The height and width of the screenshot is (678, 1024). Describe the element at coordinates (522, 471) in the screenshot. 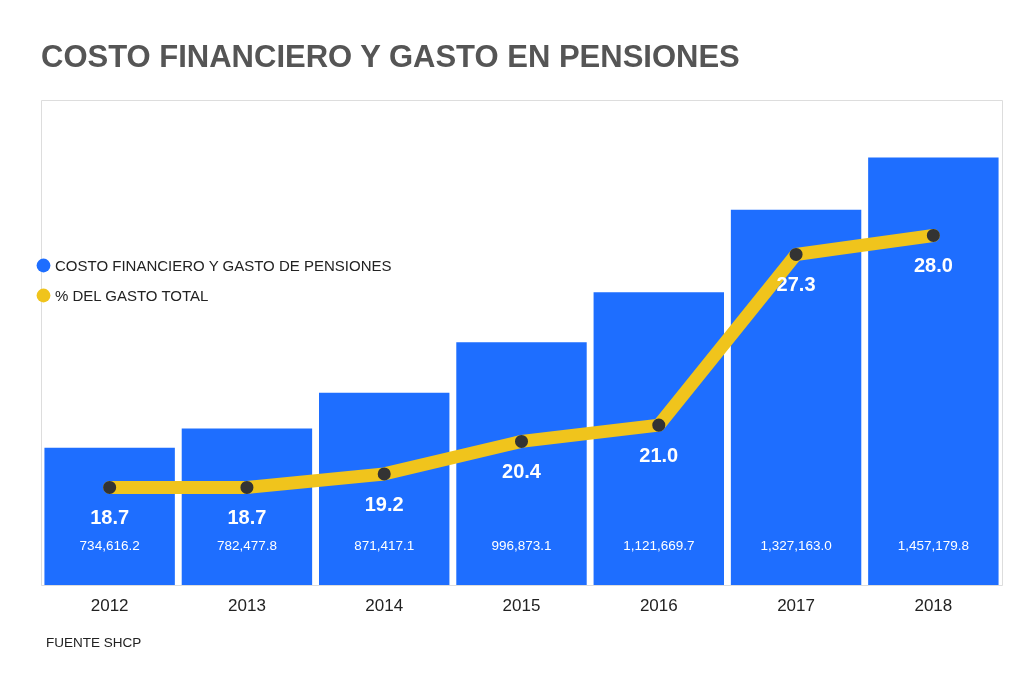

I see `data-label: 20.4` at that location.